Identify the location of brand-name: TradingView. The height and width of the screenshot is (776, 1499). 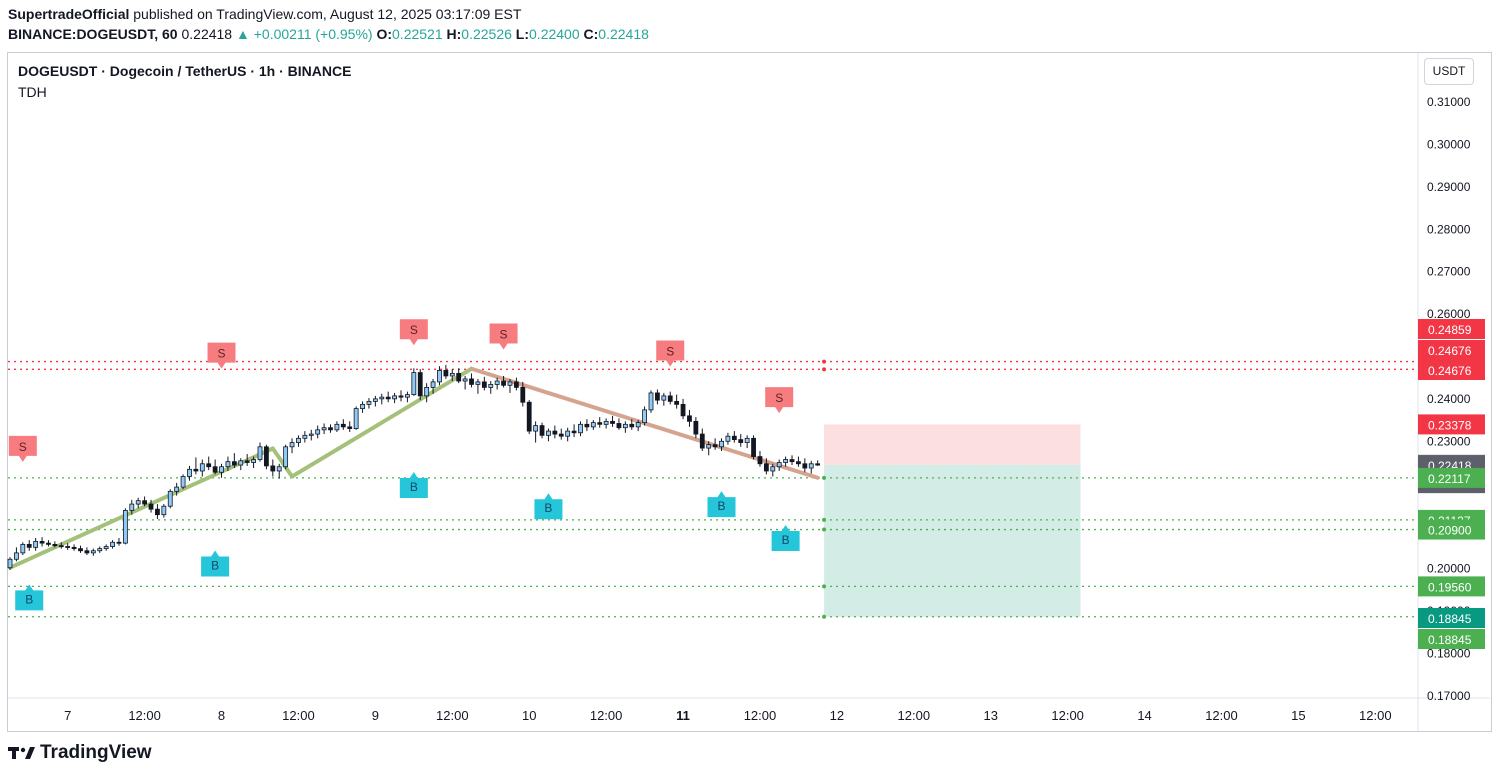
(96, 752).